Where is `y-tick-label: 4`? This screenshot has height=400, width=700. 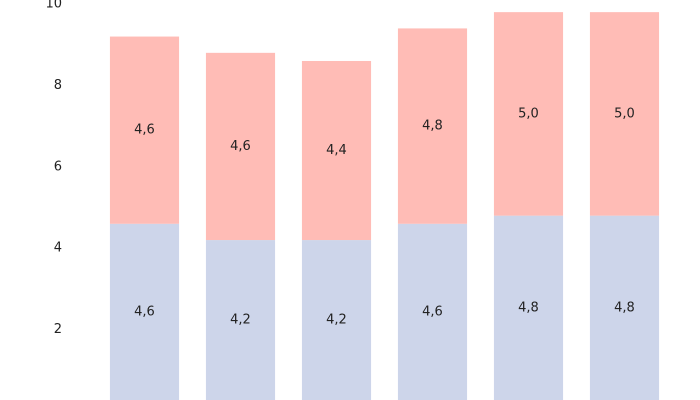
y-tick-label: 4 is located at coordinates (58, 248).